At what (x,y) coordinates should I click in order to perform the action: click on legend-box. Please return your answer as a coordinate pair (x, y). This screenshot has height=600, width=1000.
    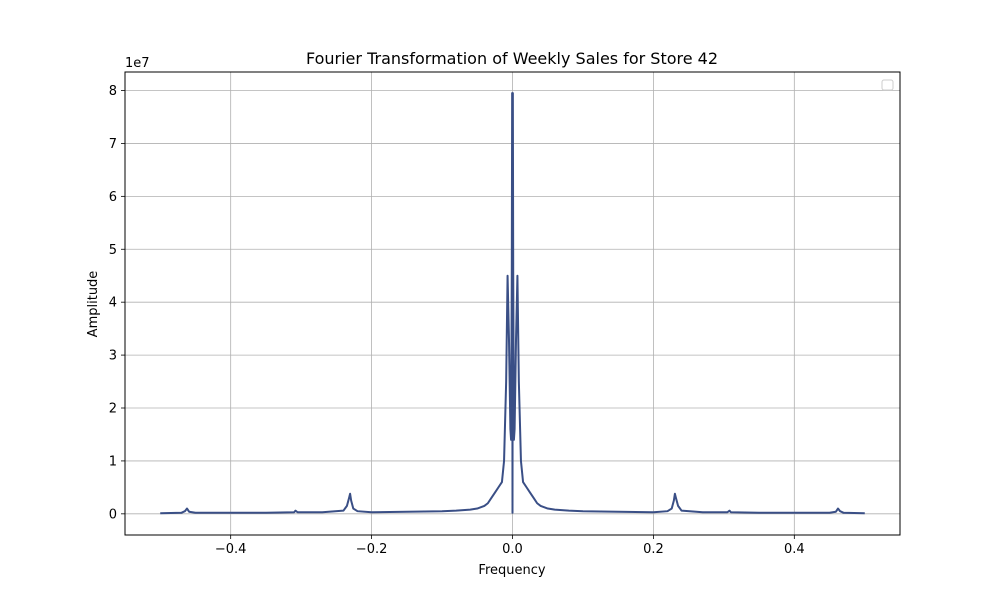
    Looking at the image, I should click on (887, 85).